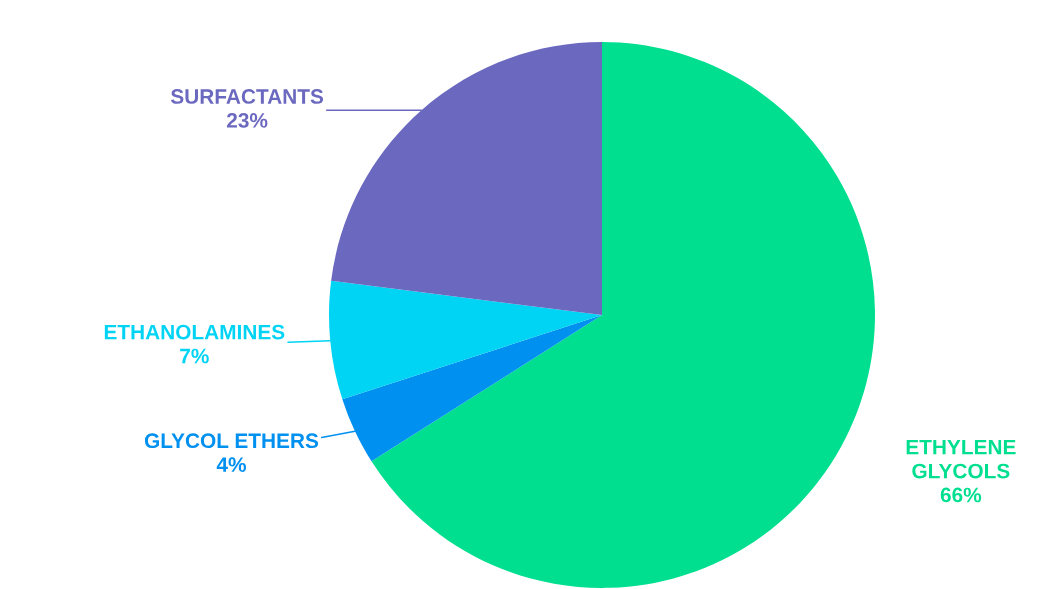  Describe the element at coordinates (961, 459) in the screenshot. I see `slice-label: ETHYLENE GLYCOLS` at that location.